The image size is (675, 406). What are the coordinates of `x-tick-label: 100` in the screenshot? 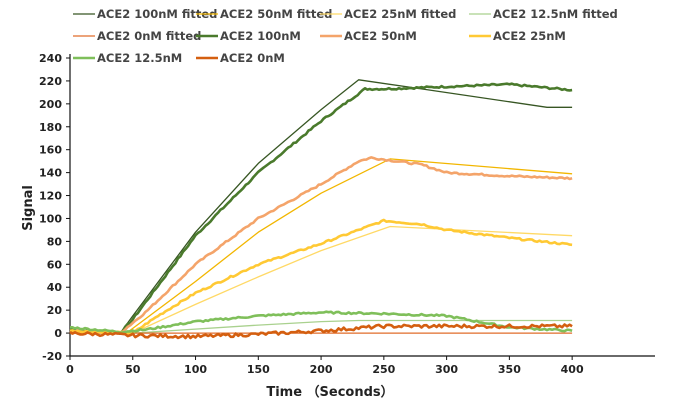 It's located at (195, 369).